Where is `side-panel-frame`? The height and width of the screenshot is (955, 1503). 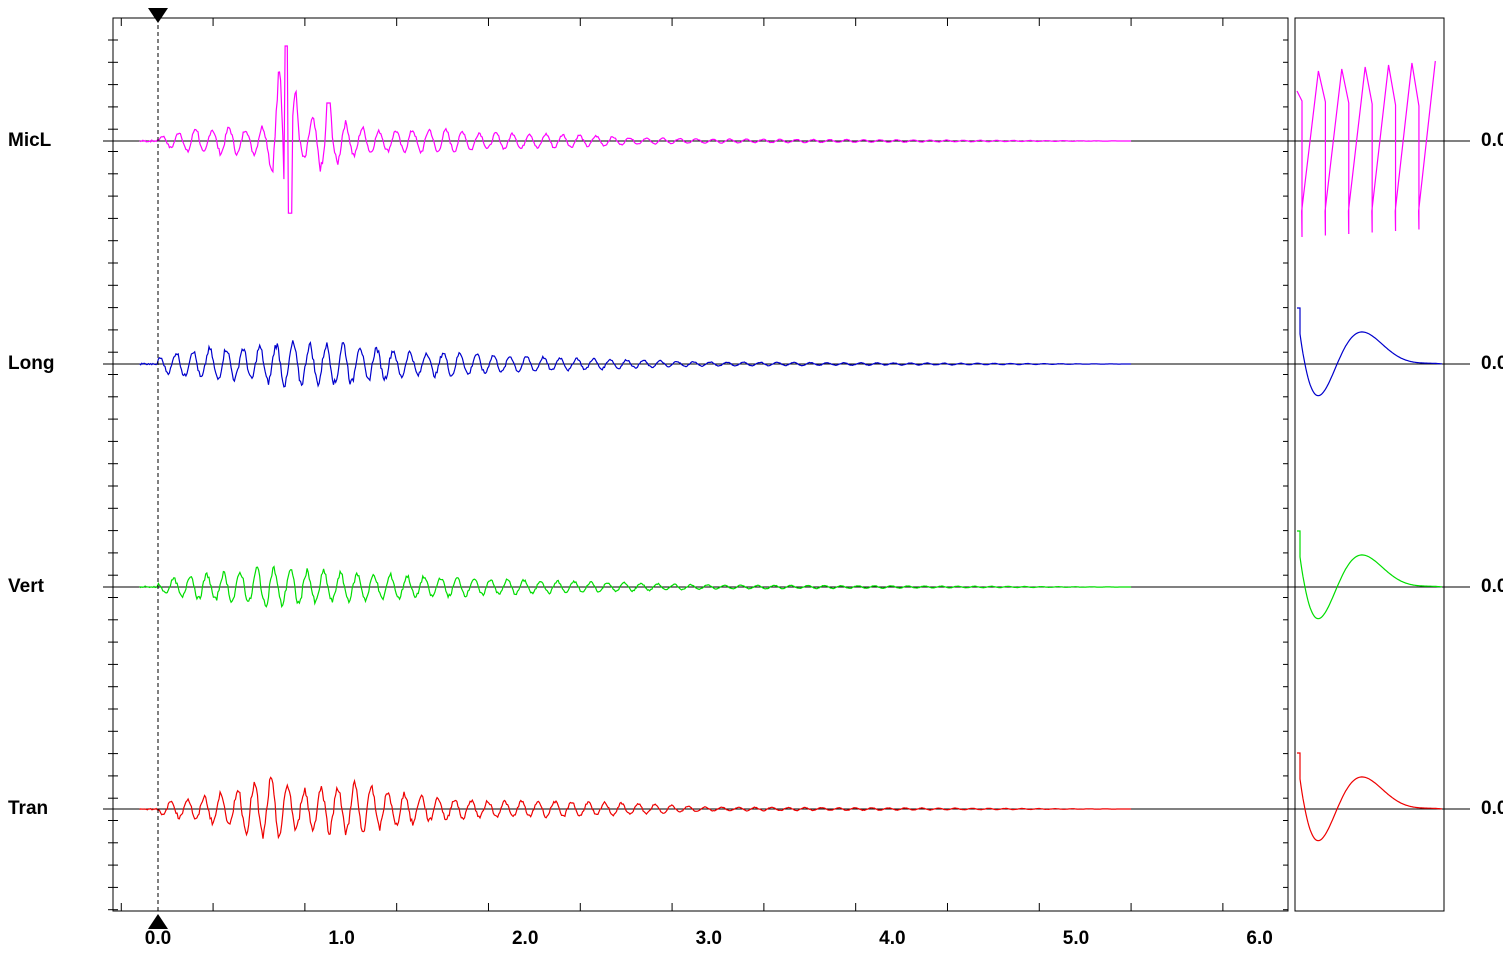
side-panel-frame is located at coordinates (1369, 464).